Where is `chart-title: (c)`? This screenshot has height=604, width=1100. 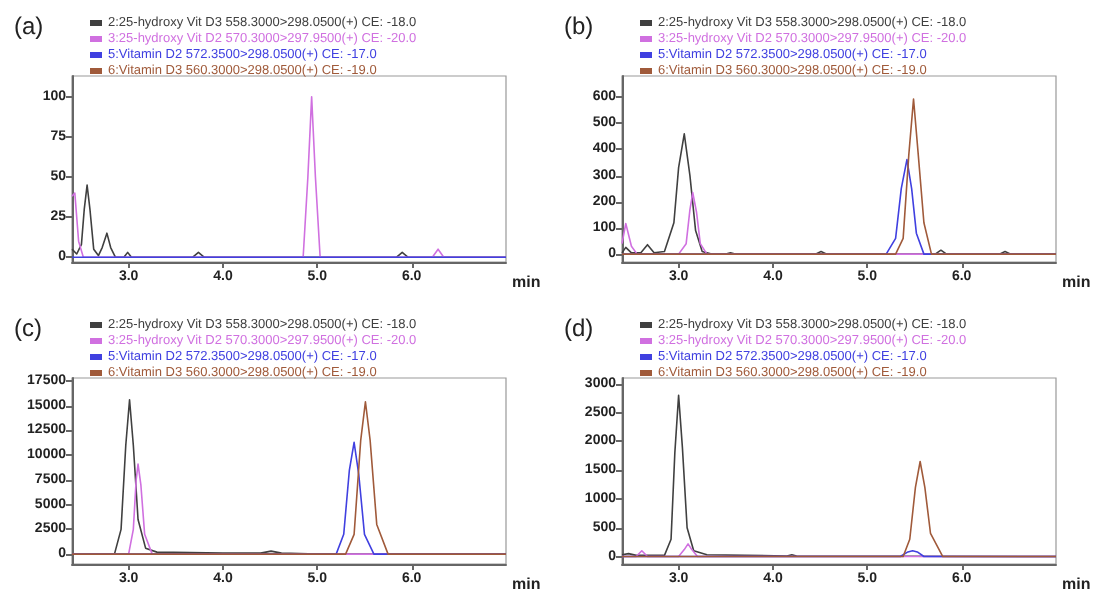
chart-title: (c) is located at coordinates (28, 328).